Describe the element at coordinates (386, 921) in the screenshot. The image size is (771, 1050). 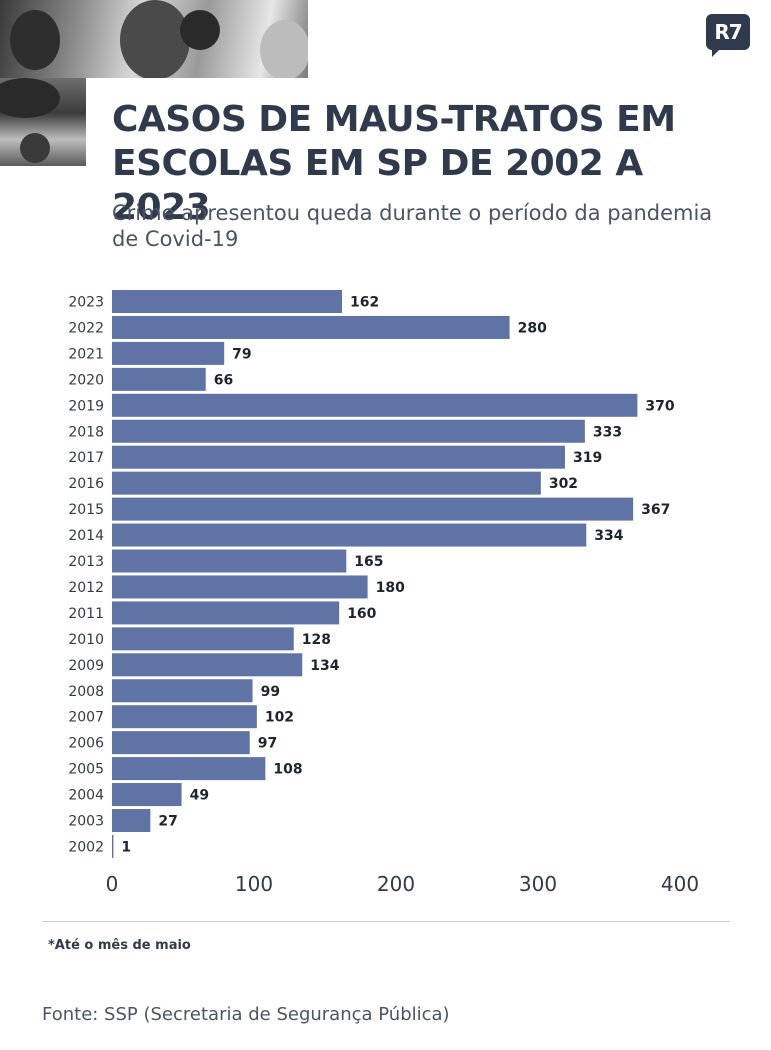
I see `divider` at that location.